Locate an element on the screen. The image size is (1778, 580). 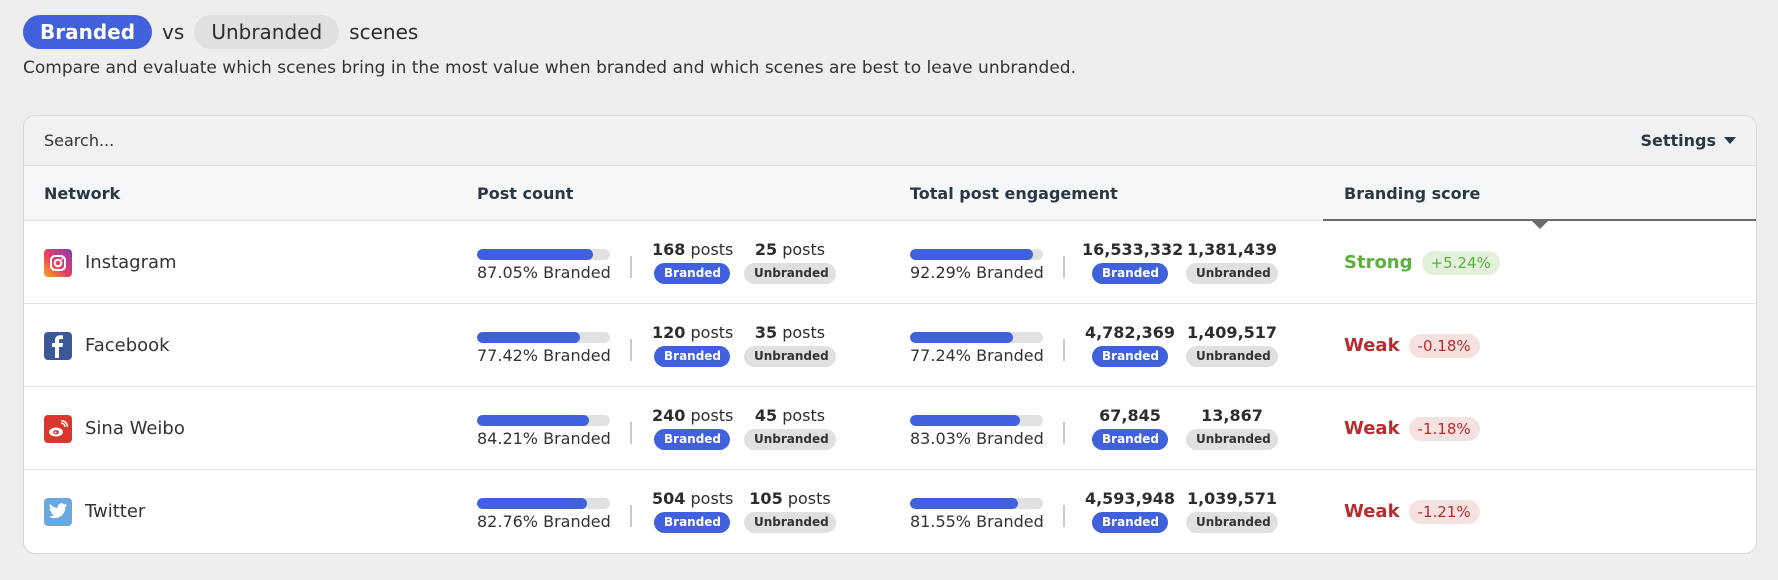
engagement-branded-percent: 77.24% Branded is located at coordinates (977, 355).